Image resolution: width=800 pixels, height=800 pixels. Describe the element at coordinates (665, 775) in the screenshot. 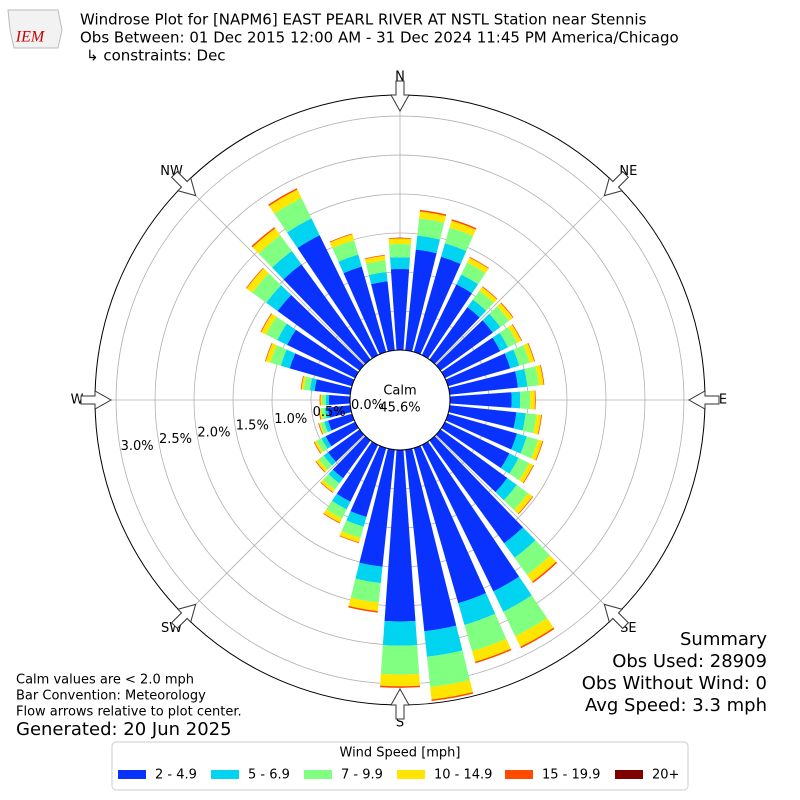

I see `legend-label: 20+` at that location.